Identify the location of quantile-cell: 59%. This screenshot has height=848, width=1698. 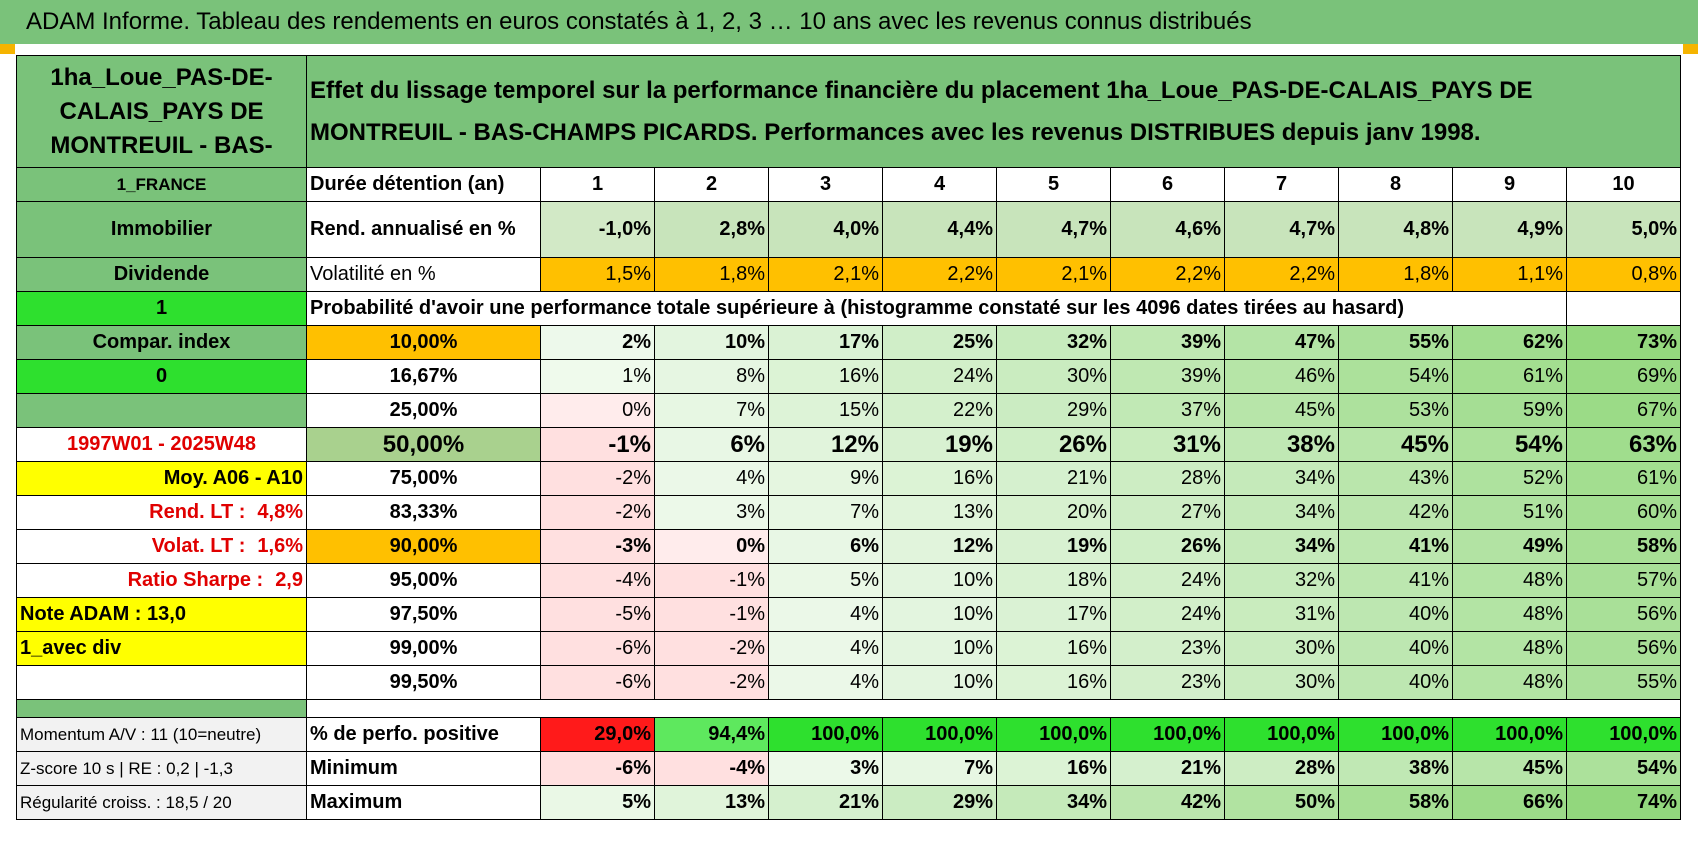
(1509, 410).